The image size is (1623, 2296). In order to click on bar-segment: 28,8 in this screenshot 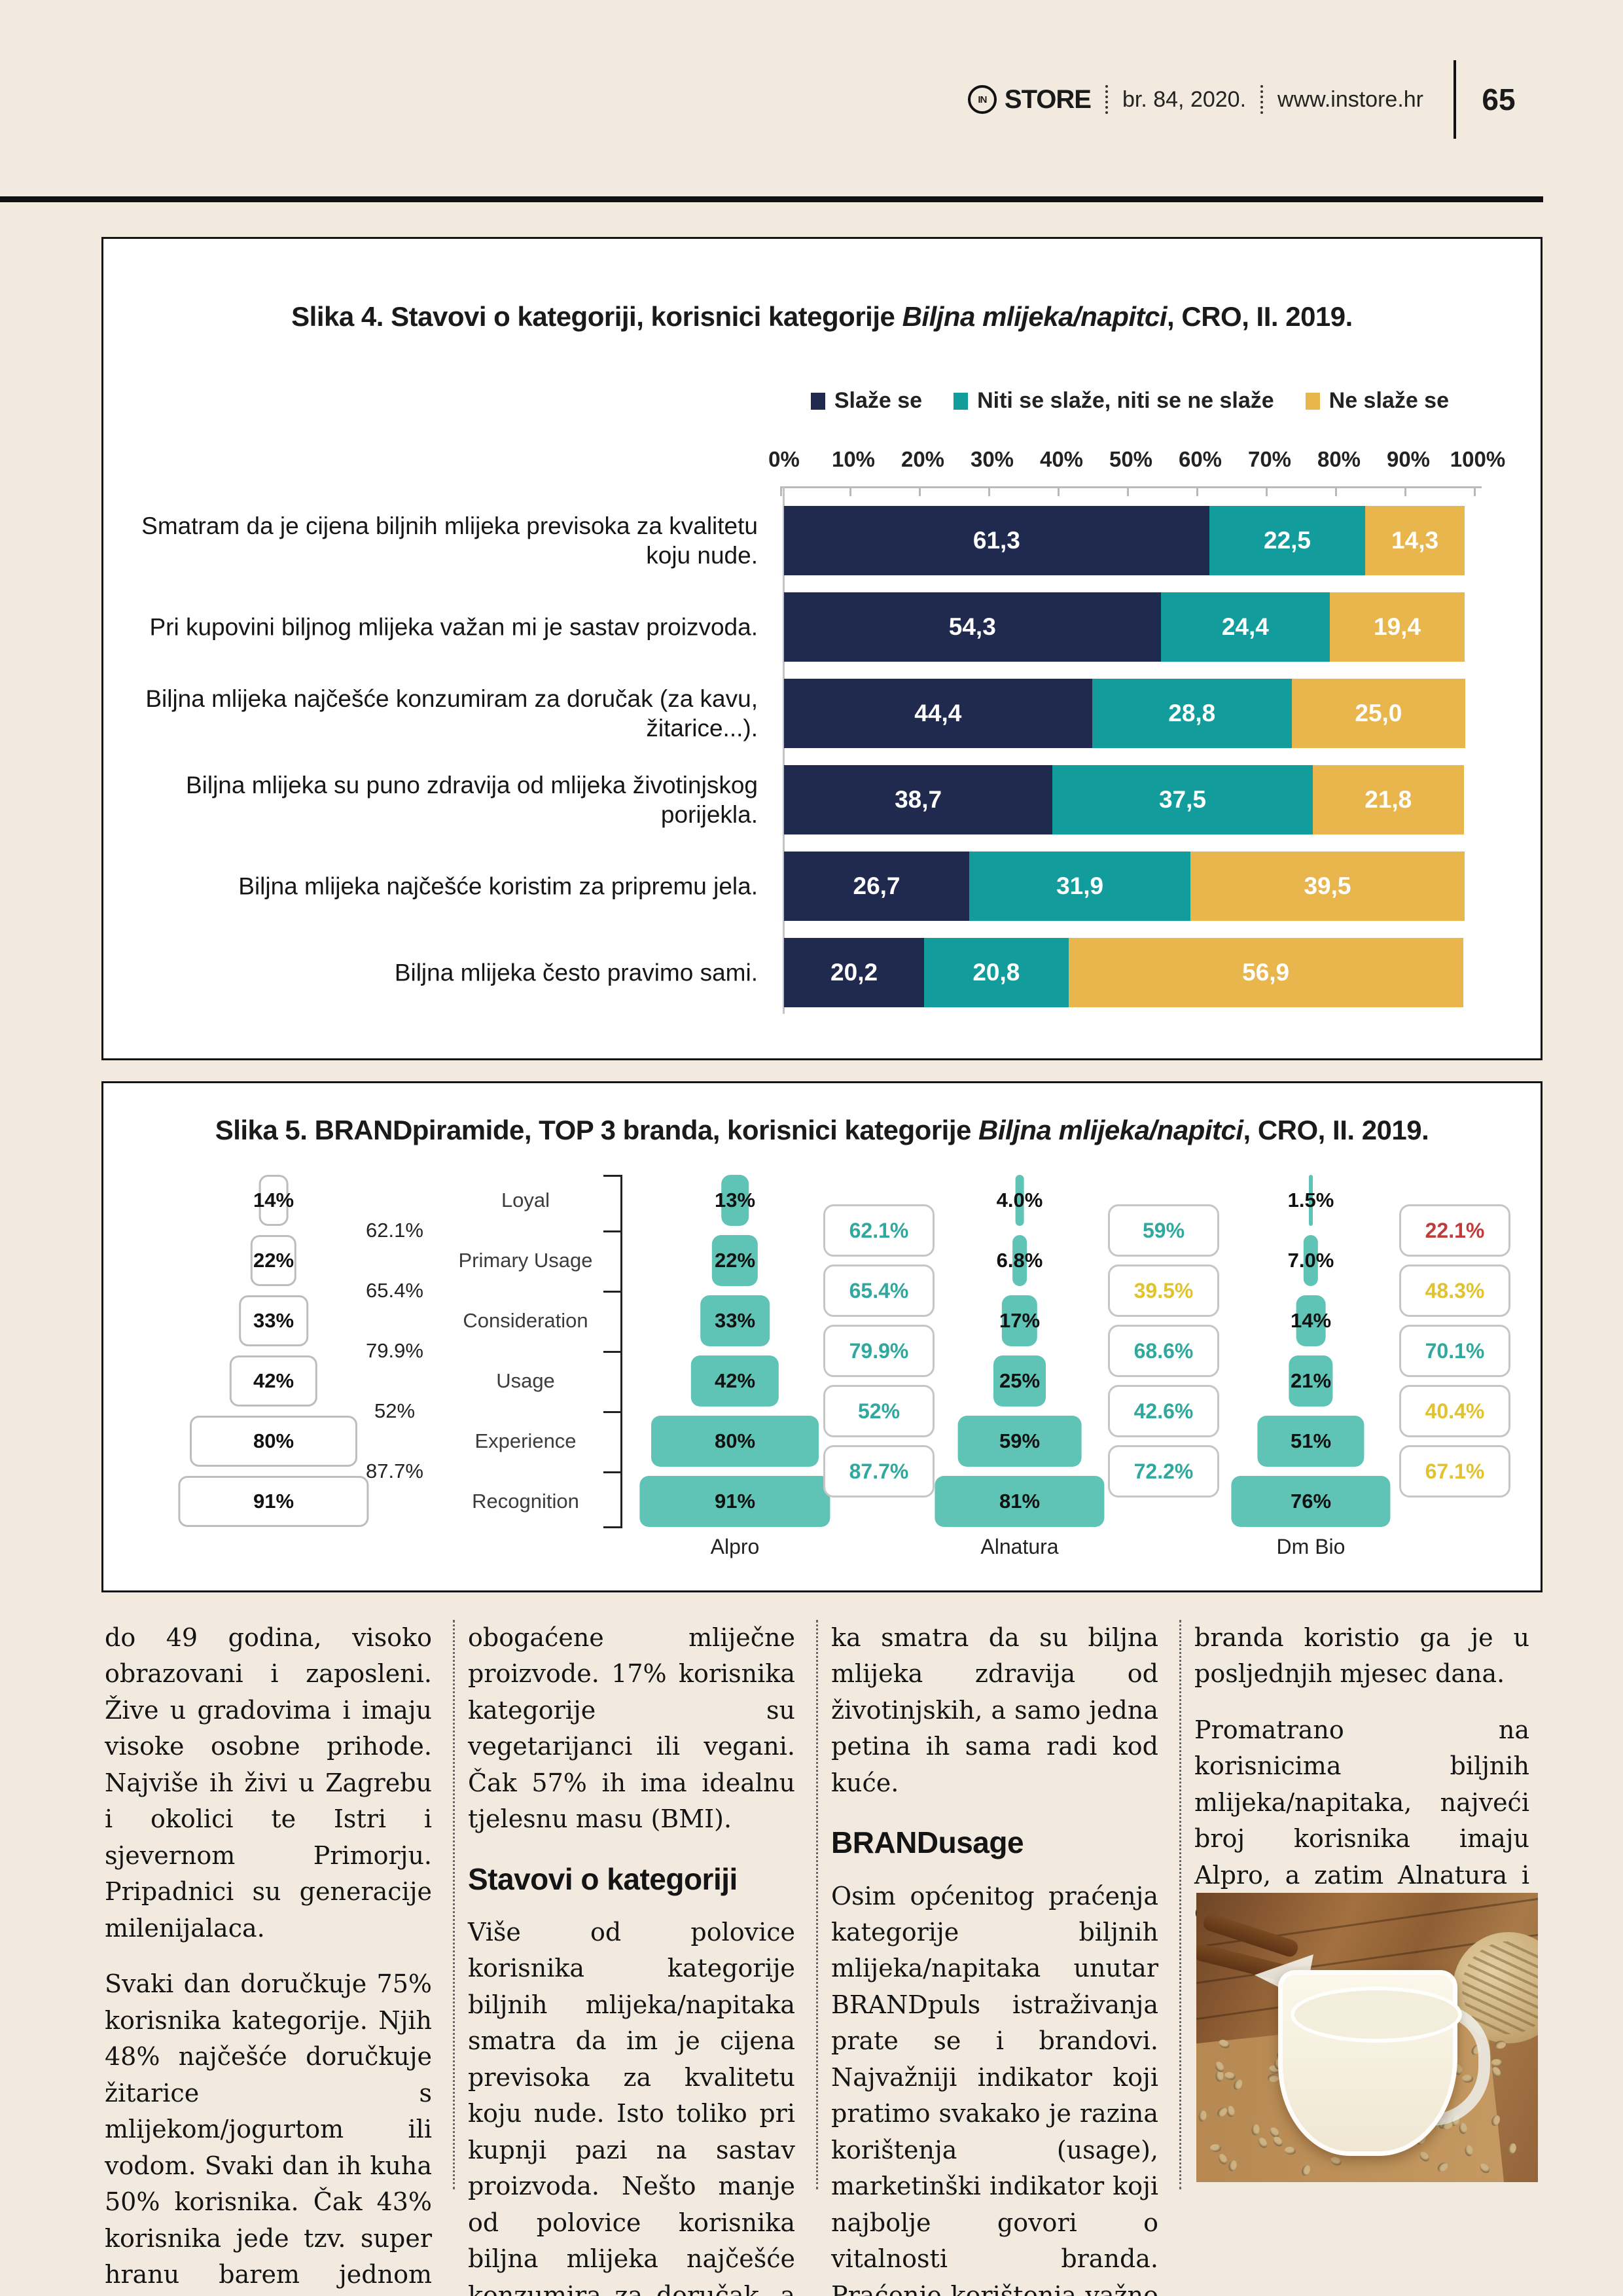, I will do `click(1192, 713)`.